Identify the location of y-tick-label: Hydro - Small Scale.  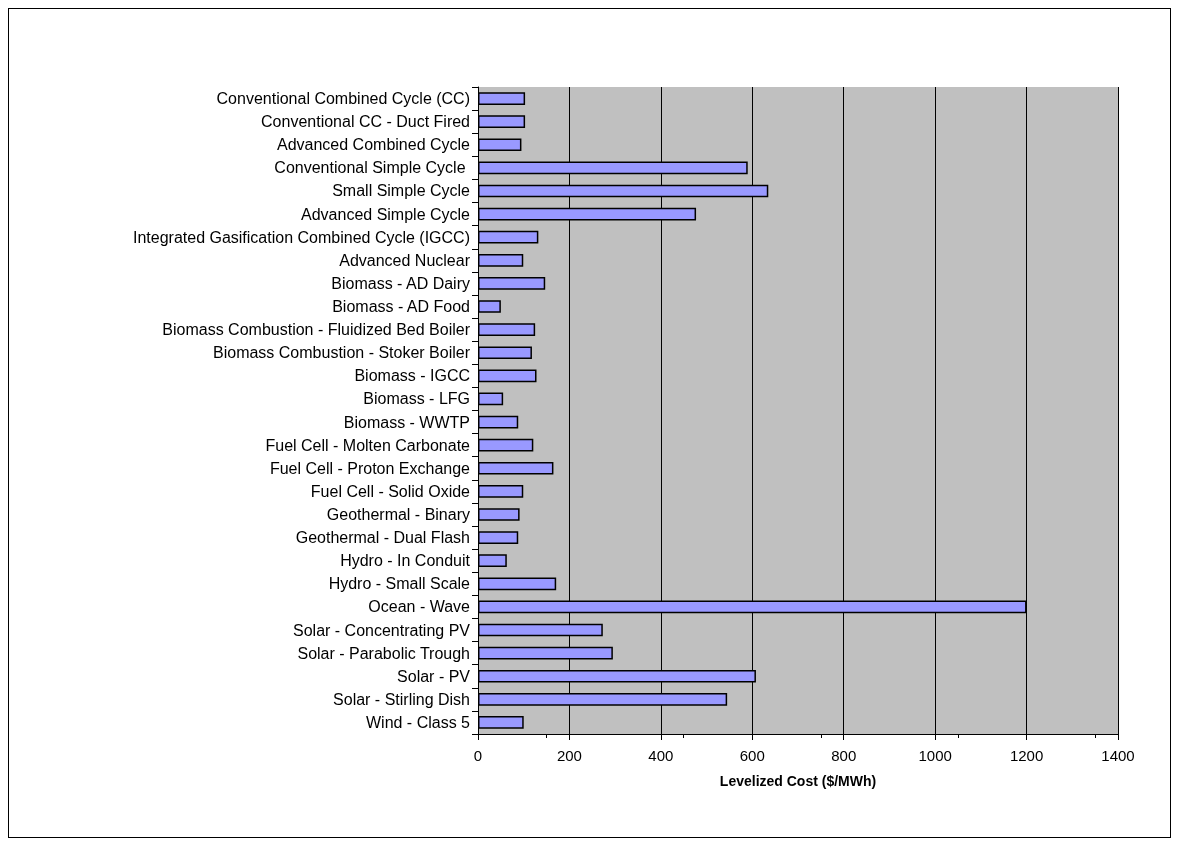
(399, 584).